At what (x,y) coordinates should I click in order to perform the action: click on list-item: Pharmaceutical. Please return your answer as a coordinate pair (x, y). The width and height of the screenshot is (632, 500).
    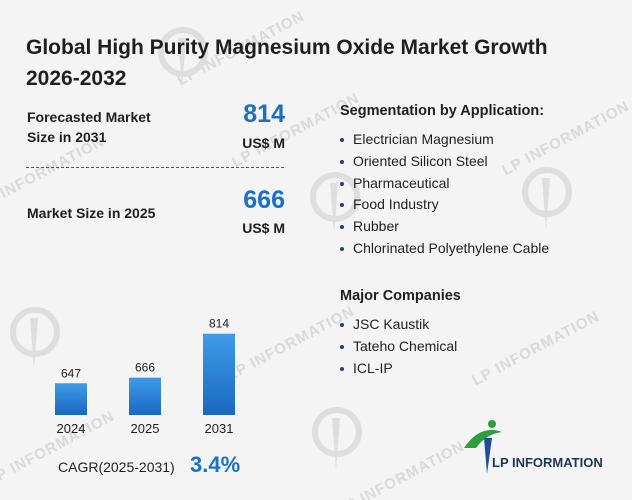
    Looking at the image, I should click on (444, 184).